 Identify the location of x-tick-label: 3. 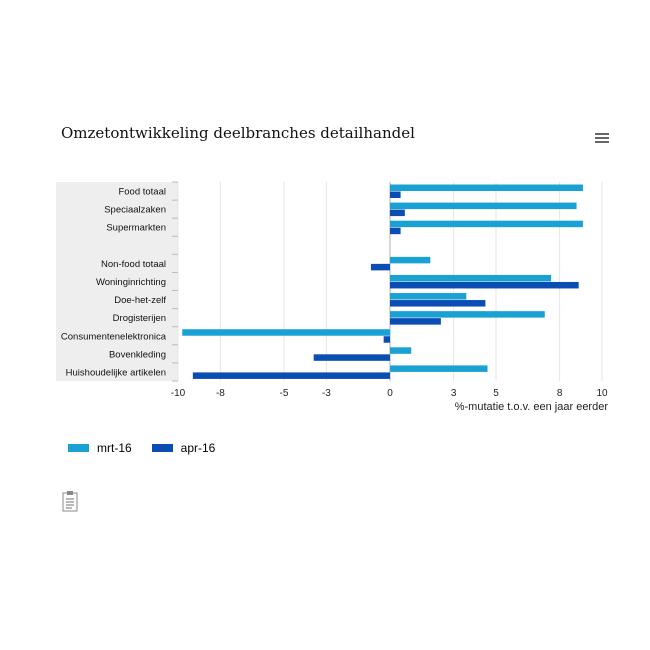
(454, 393).